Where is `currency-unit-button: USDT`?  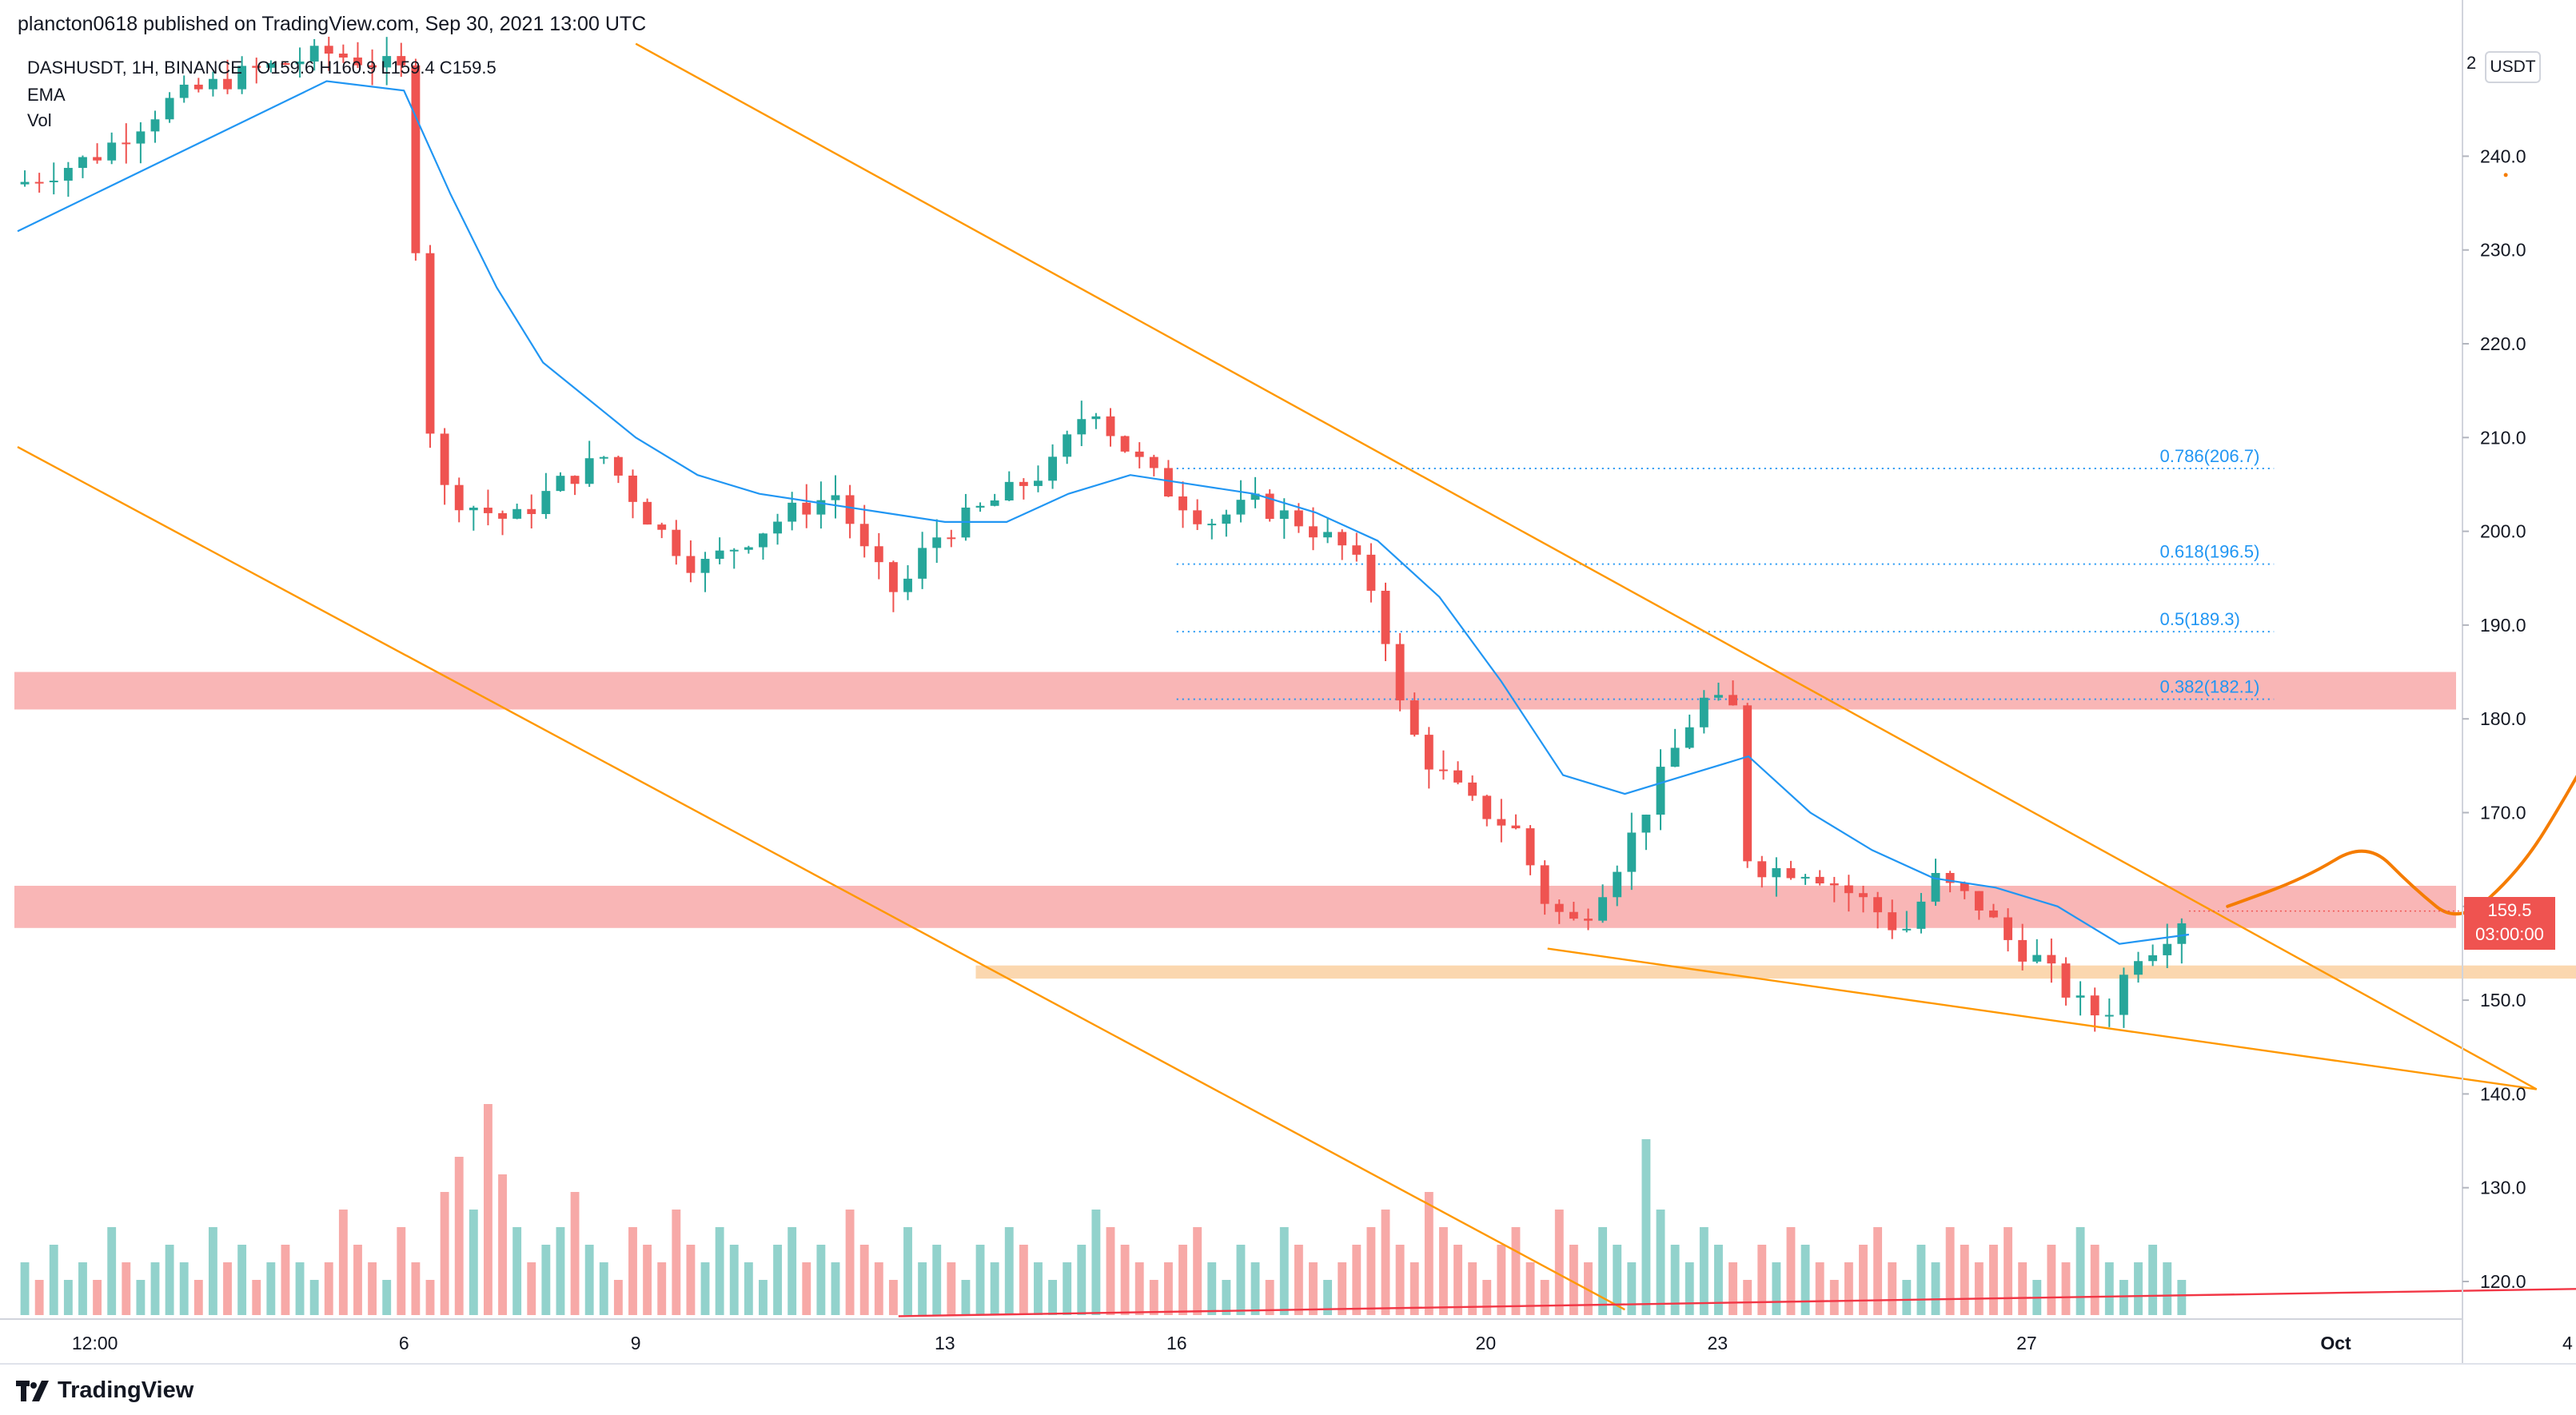
currency-unit-button: USDT is located at coordinates (2513, 67).